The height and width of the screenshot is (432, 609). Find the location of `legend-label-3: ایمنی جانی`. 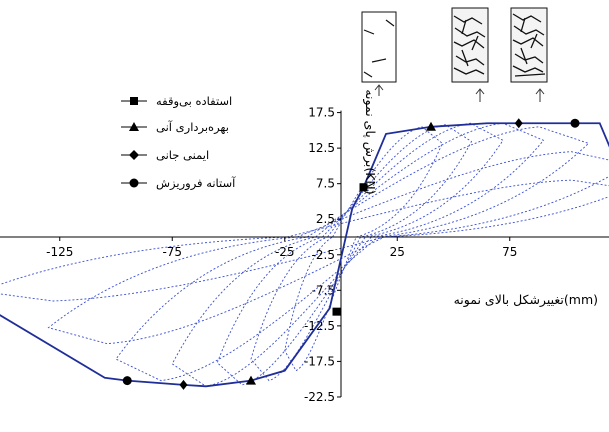

legend-label-3: ایمنی جانی is located at coordinates (182, 155).